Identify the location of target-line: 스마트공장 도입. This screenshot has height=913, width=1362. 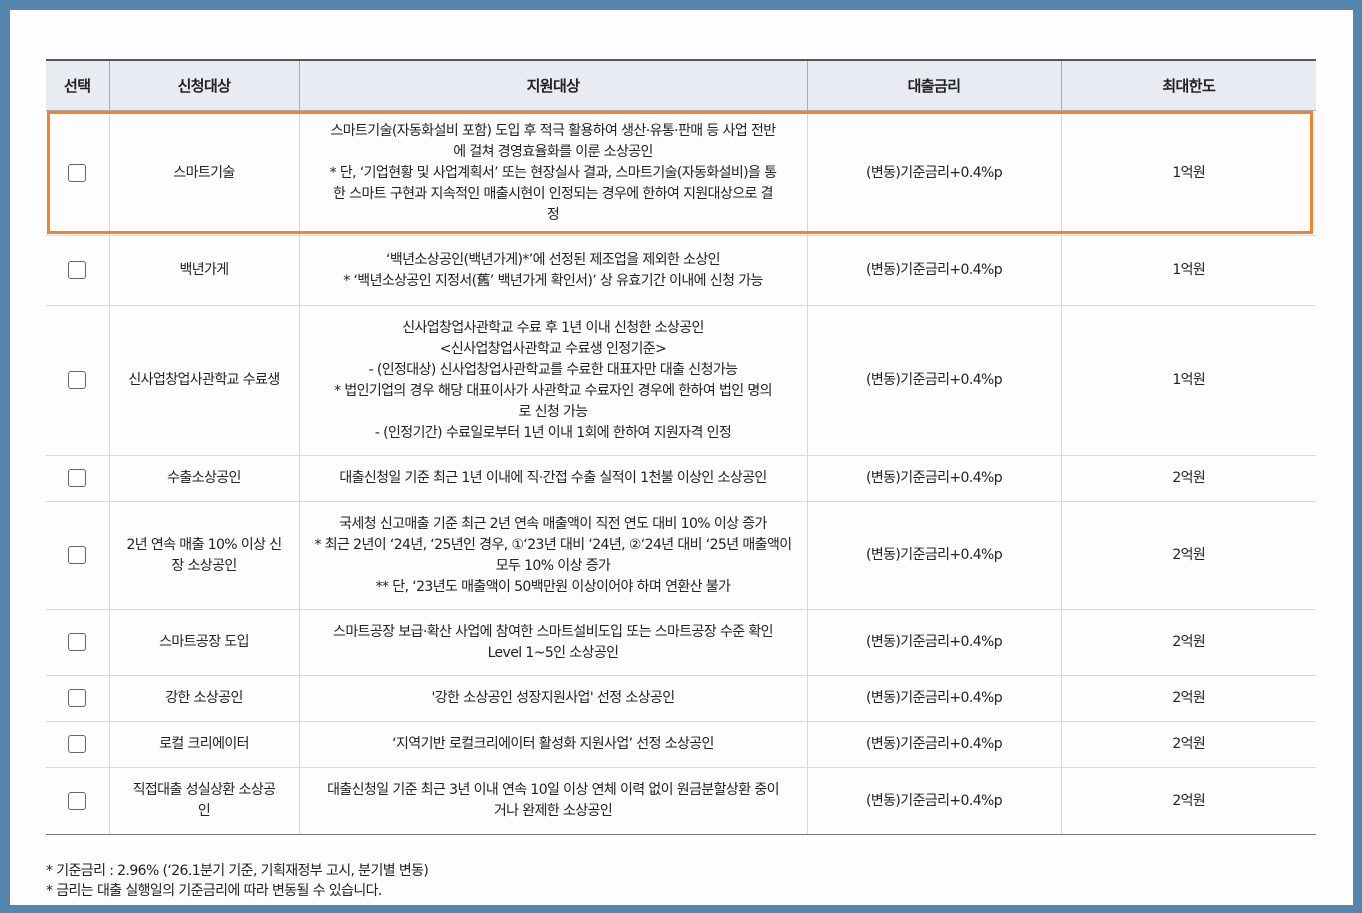
(204, 642).